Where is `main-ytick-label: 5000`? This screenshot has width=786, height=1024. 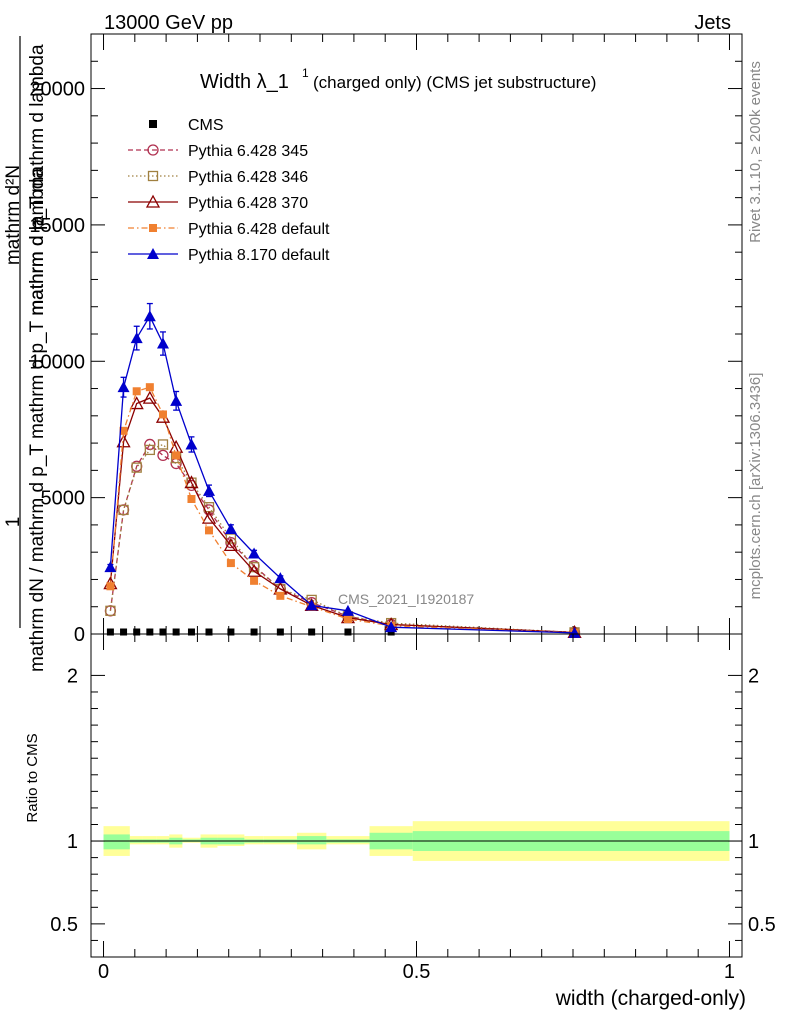 main-ytick-label: 5000 is located at coordinates (63, 499).